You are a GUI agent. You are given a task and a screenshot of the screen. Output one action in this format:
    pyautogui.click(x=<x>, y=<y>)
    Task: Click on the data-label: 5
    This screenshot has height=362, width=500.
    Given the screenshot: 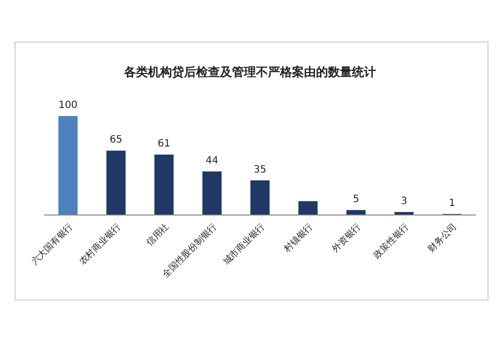 What is the action you would take?
    pyautogui.click(x=356, y=200)
    